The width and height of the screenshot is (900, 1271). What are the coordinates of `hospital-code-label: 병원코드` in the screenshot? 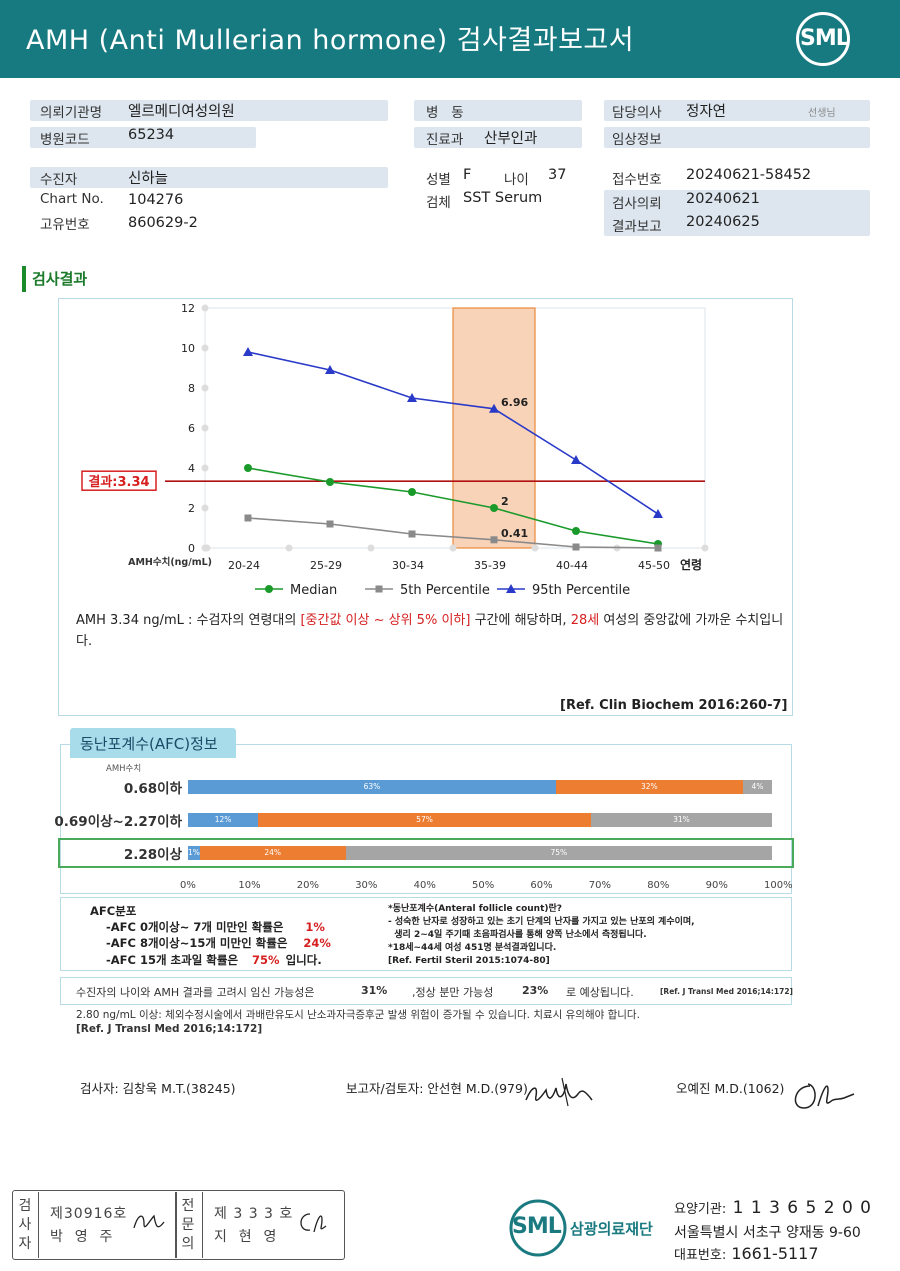 It's located at (65, 140).